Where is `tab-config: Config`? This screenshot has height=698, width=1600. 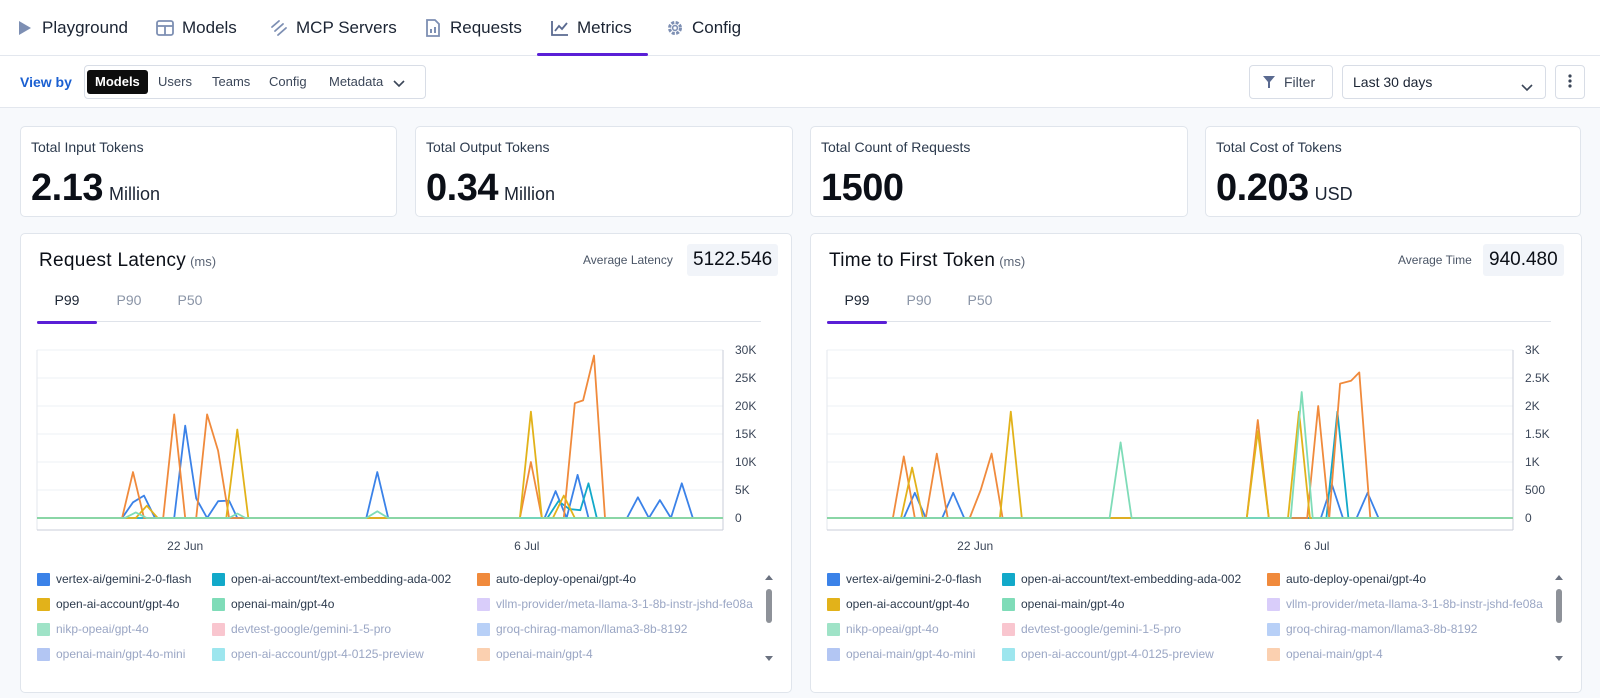
tab-config: Config is located at coordinates (703, 28).